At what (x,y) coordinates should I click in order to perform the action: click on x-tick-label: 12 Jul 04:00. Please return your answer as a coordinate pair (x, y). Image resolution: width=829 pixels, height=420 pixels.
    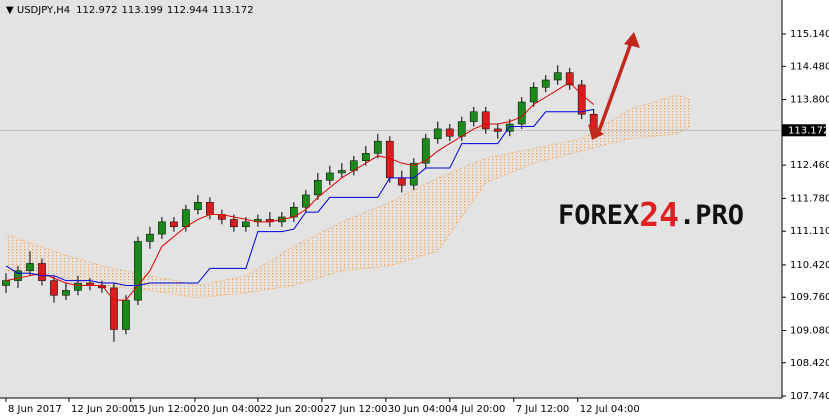
    Looking at the image, I should click on (610, 409).